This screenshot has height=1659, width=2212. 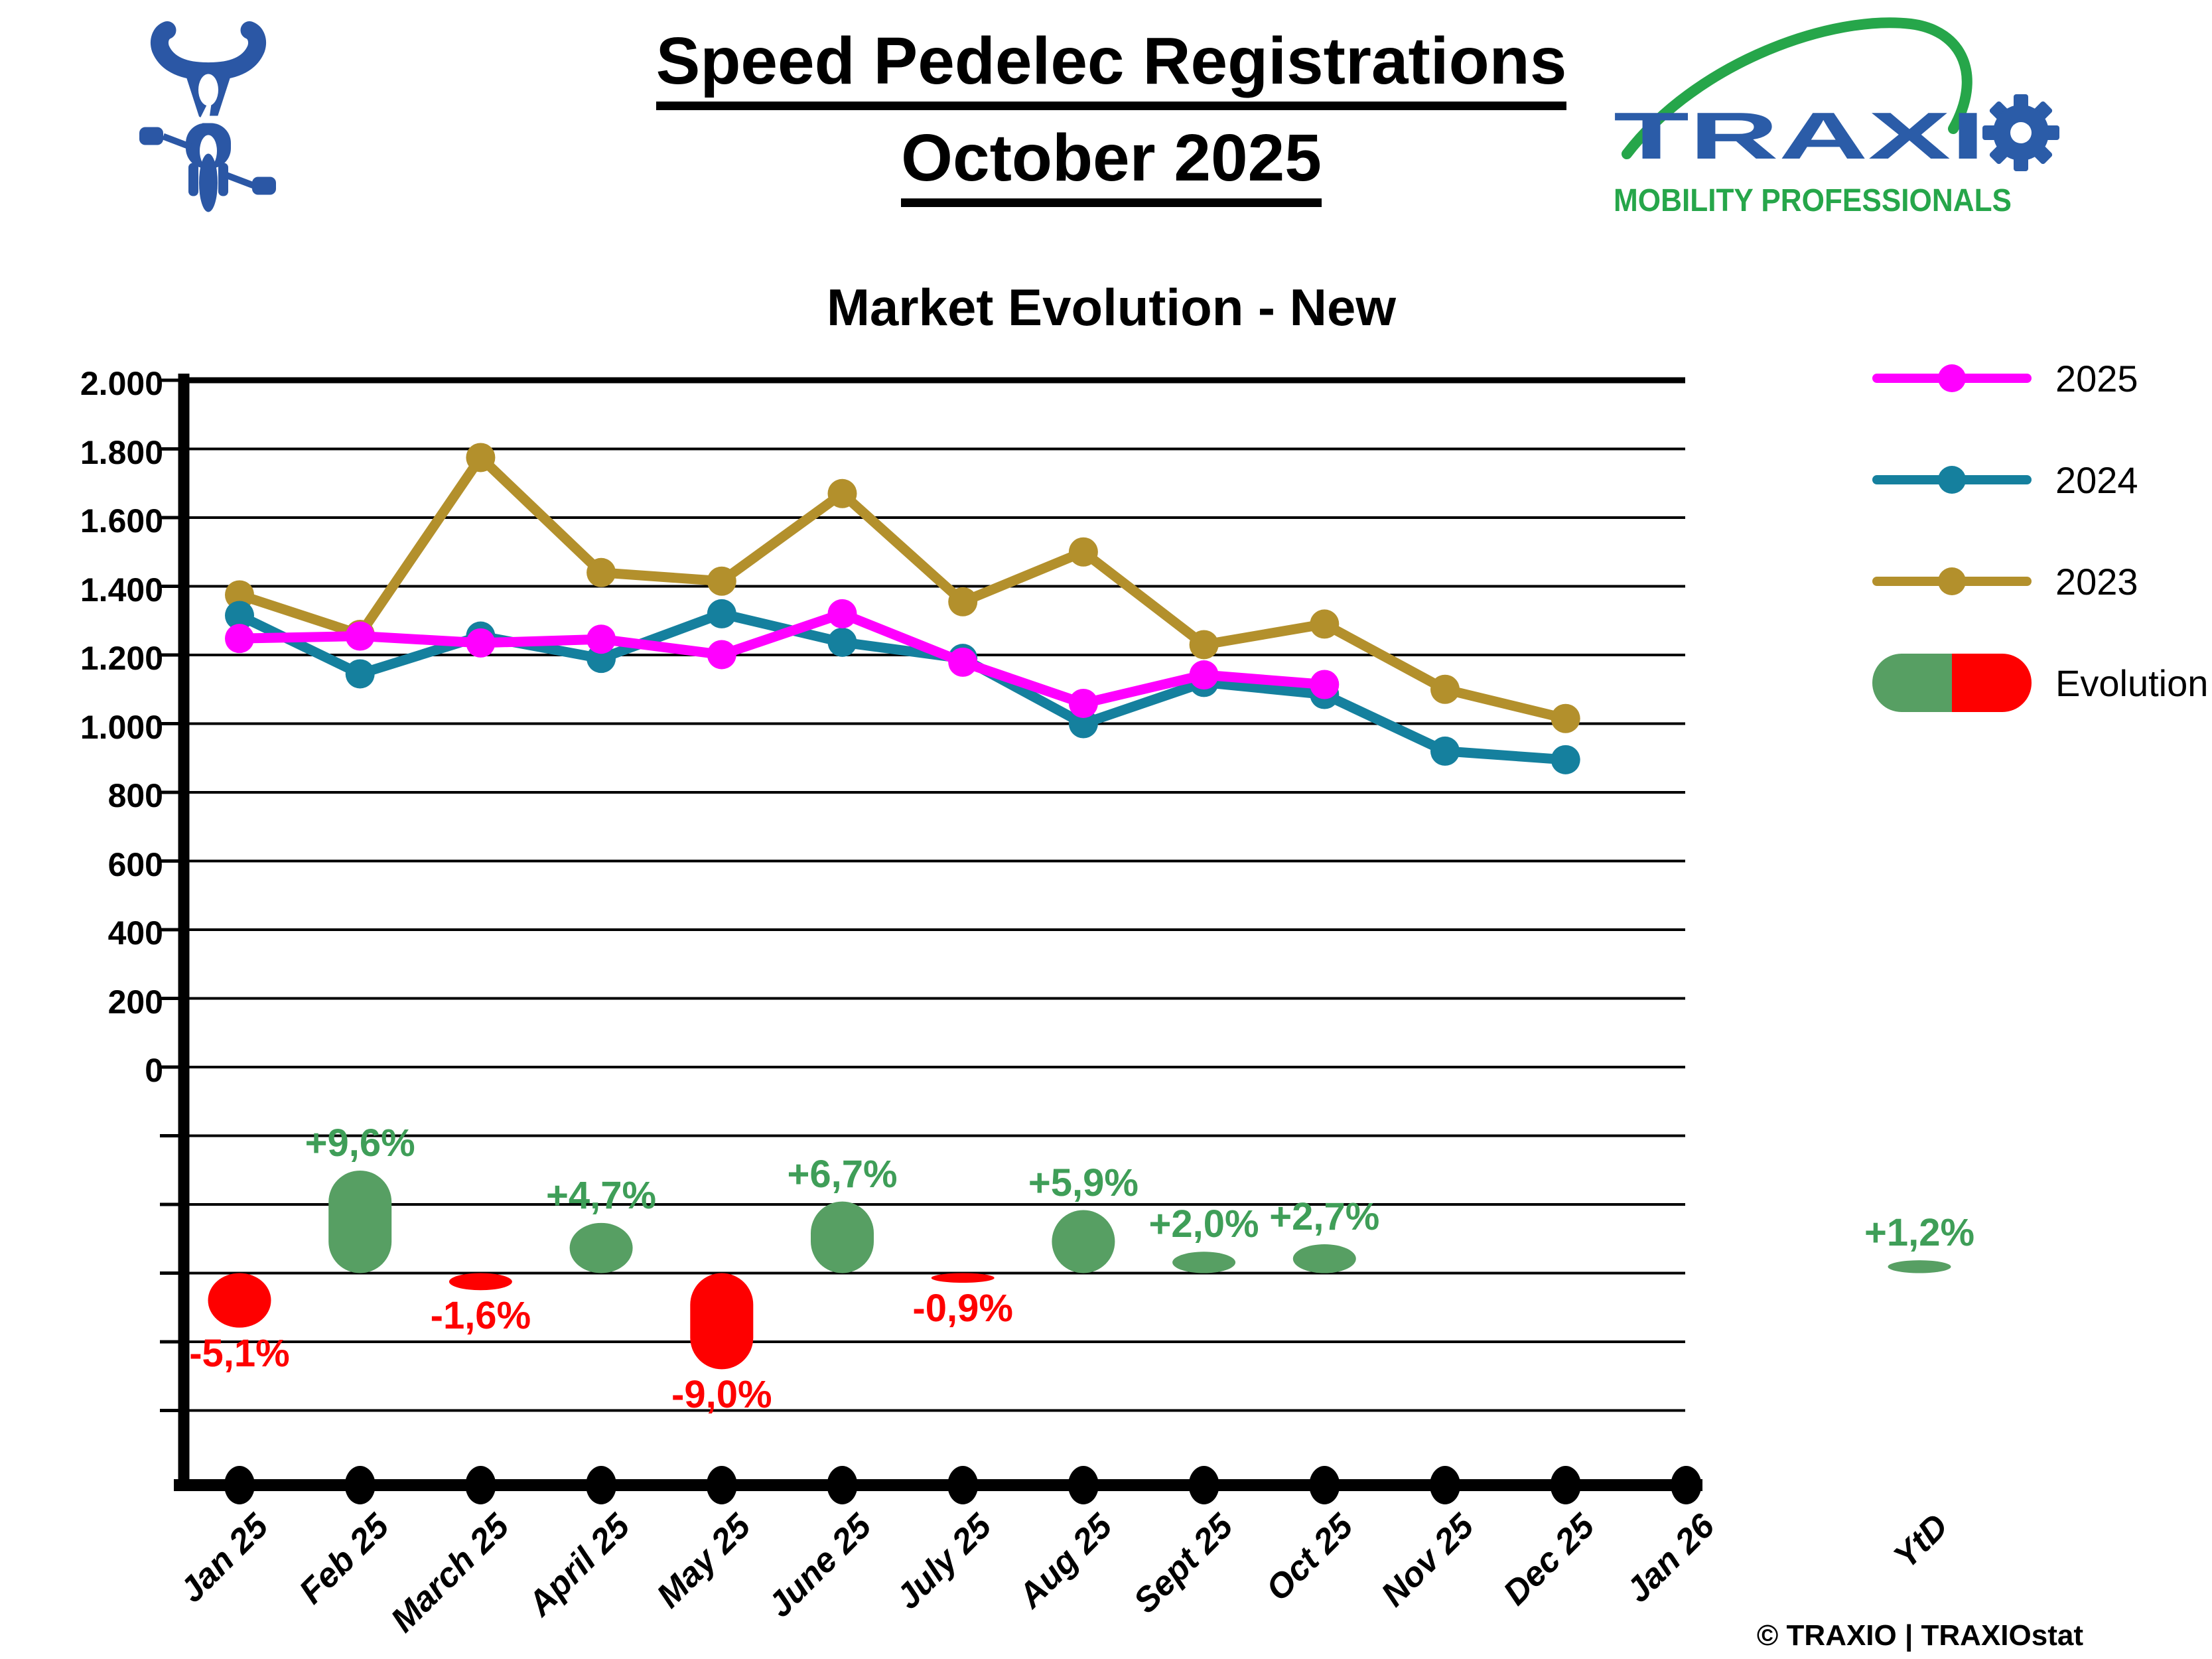 I want to click on y-axis-label: 0, so click(x=154, y=1070).